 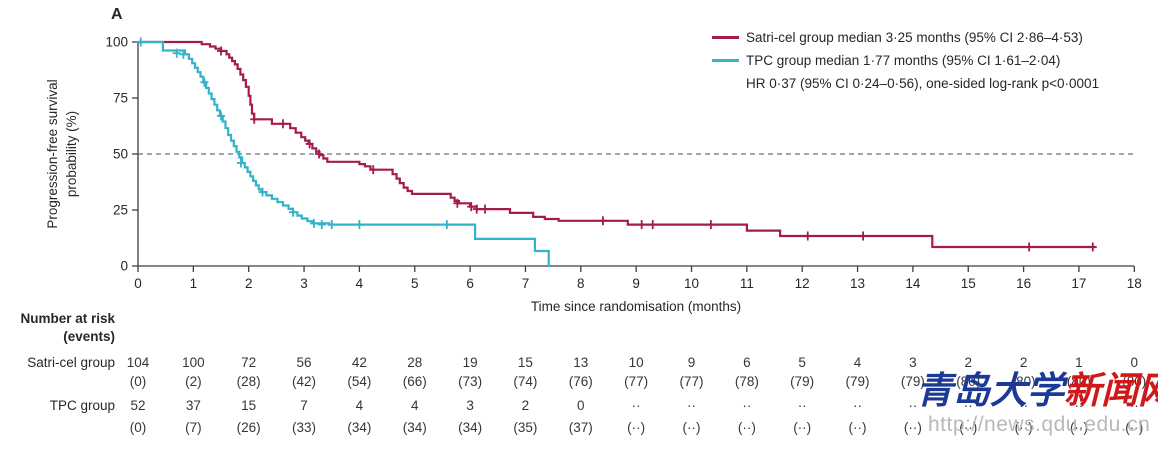 What do you see at coordinates (138, 283) in the screenshot?
I see `x-tick-label: 0` at bounding box center [138, 283].